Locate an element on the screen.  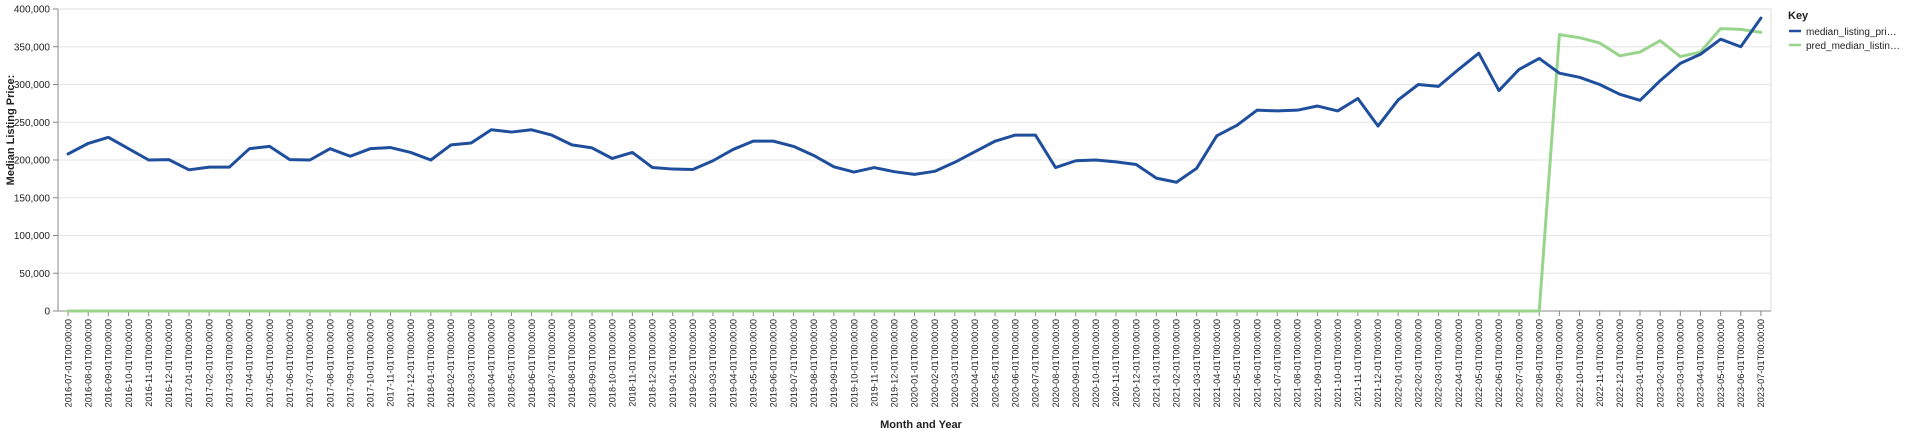
x-tick-label: 2022-06-01T00:00:00 is located at coordinates (1499, 363).